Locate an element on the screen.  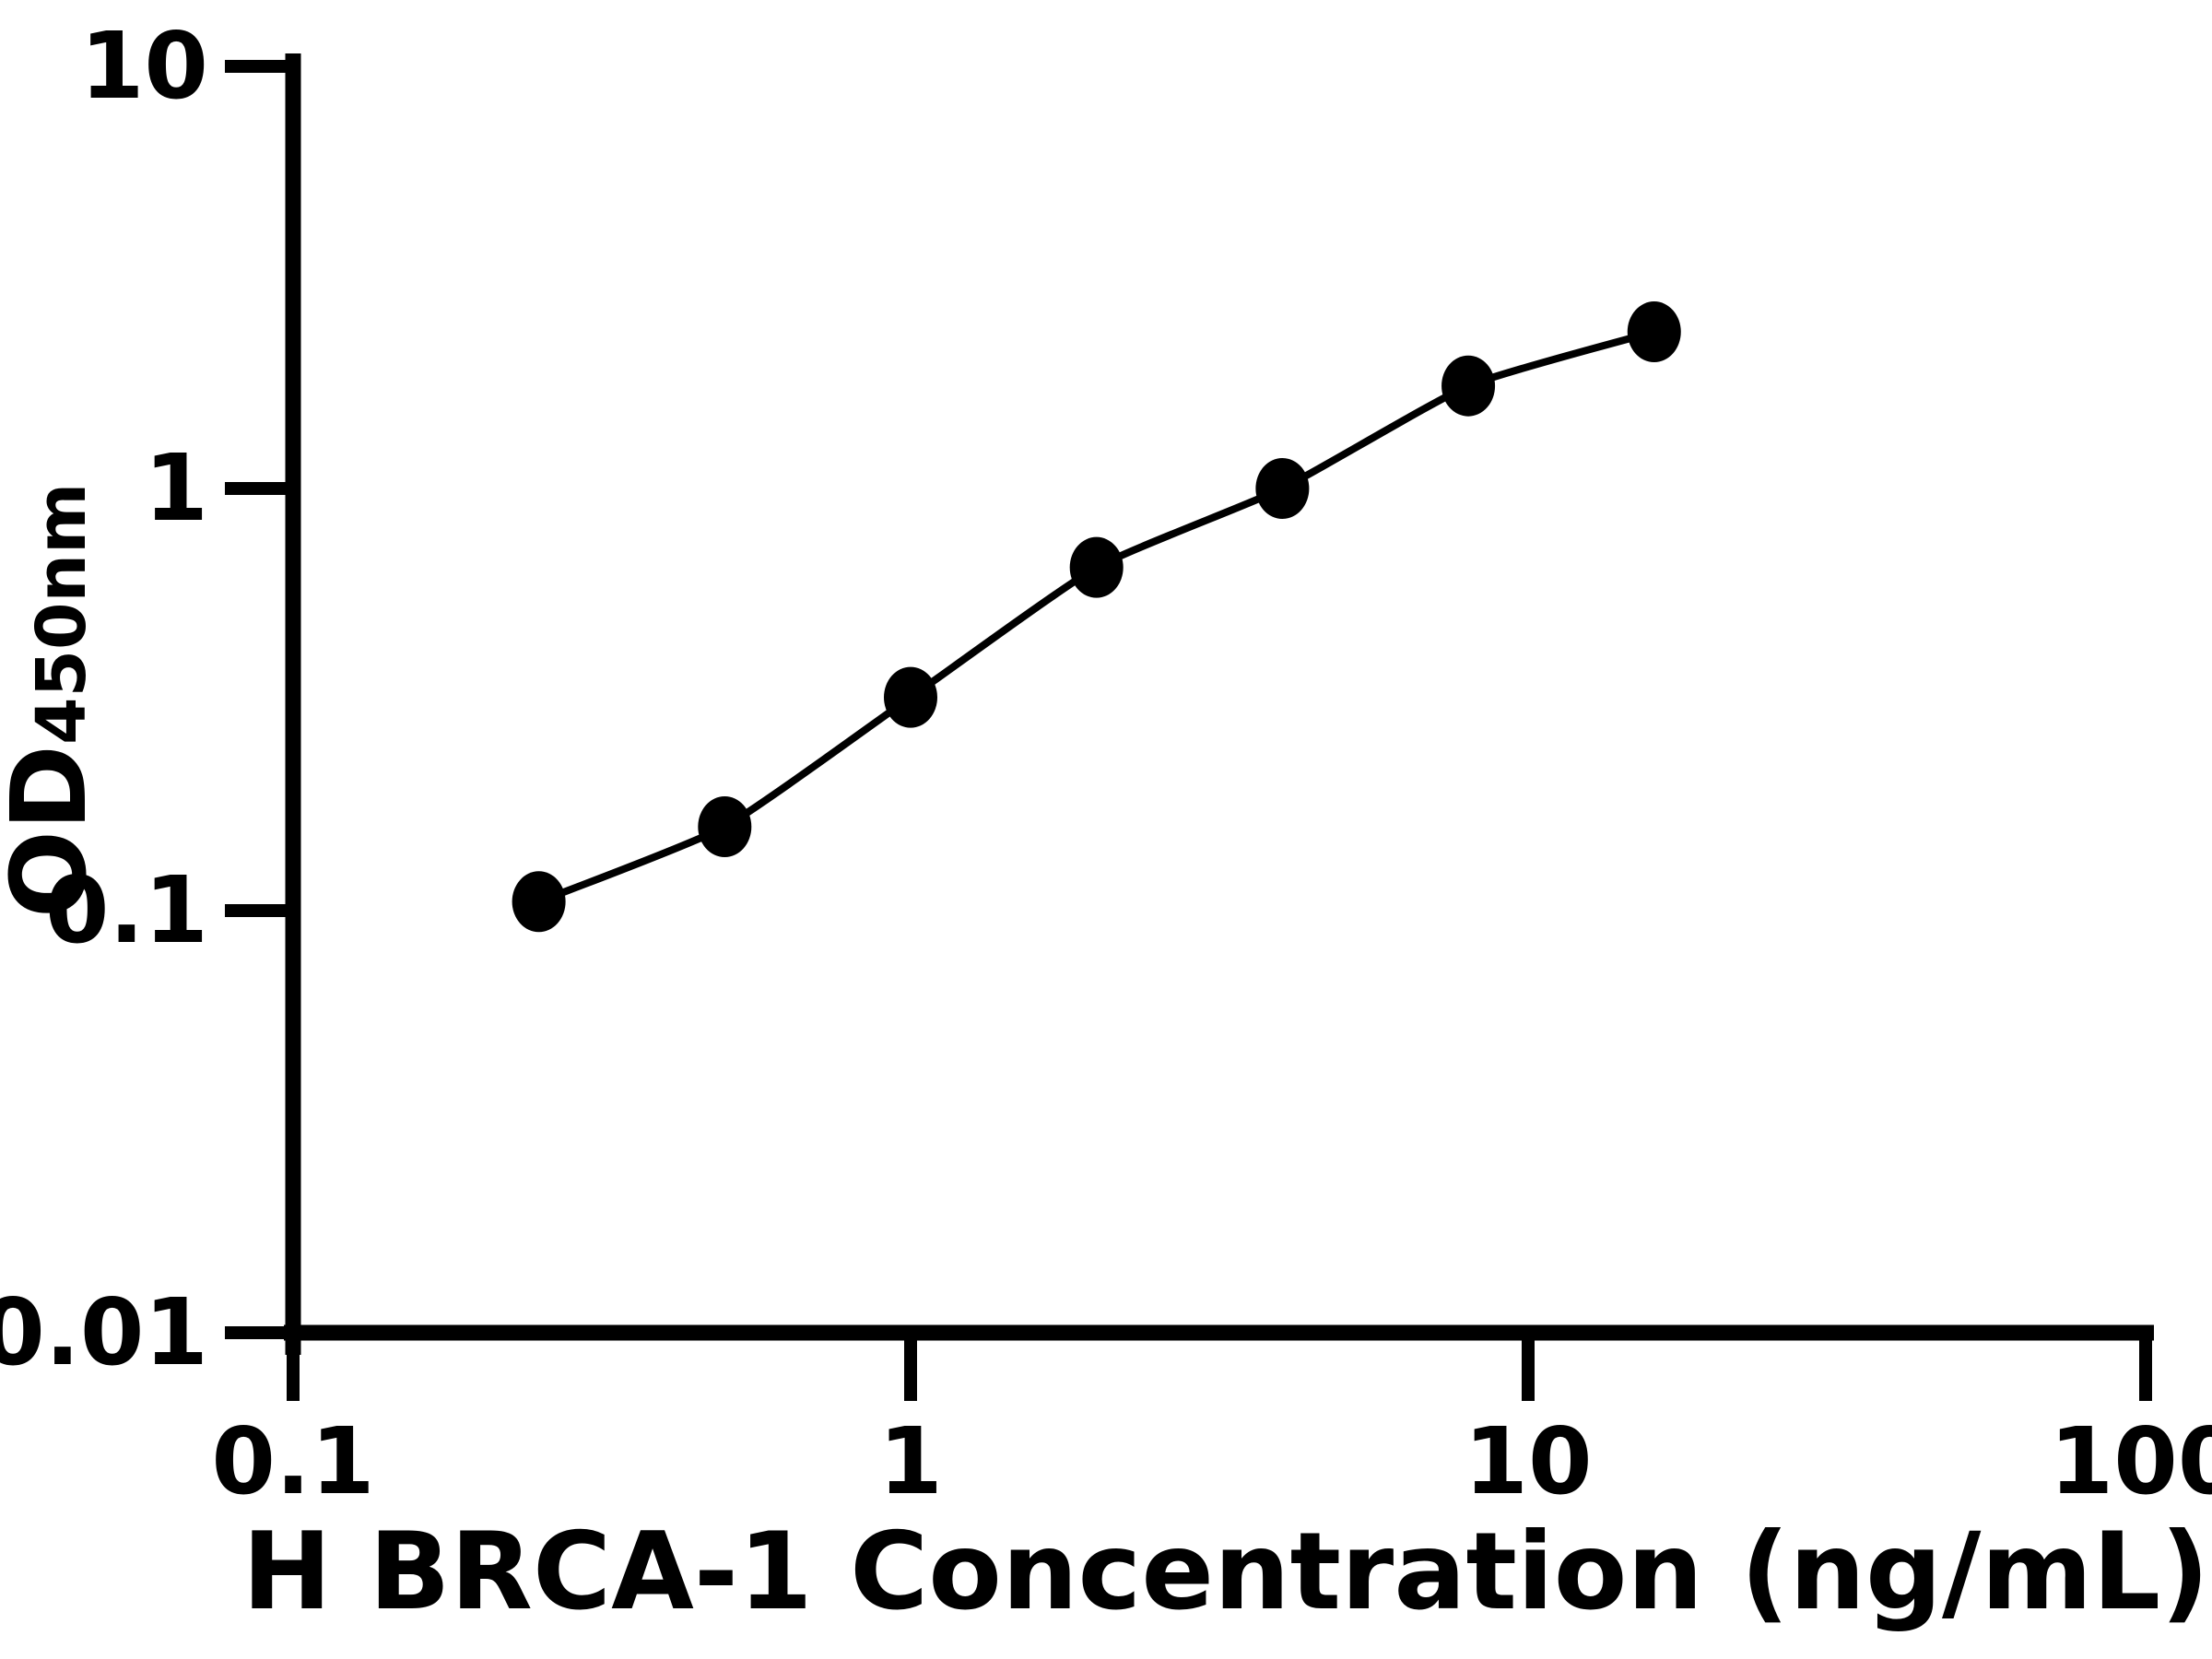
x-tick-label: 1 is located at coordinates (910, 1461).